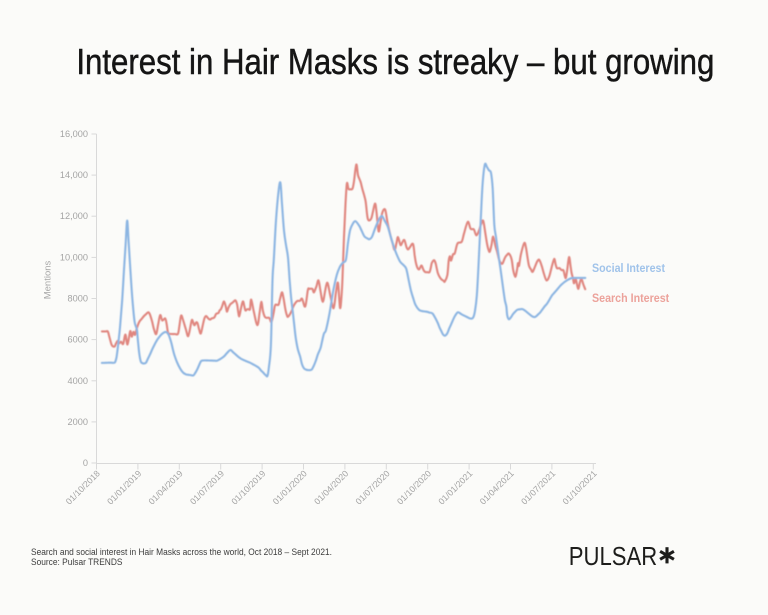 The image size is (768, 615). Describe the element at coordinates (78, 299) in the screenshot. I see `svg-text: 8000` at that location.